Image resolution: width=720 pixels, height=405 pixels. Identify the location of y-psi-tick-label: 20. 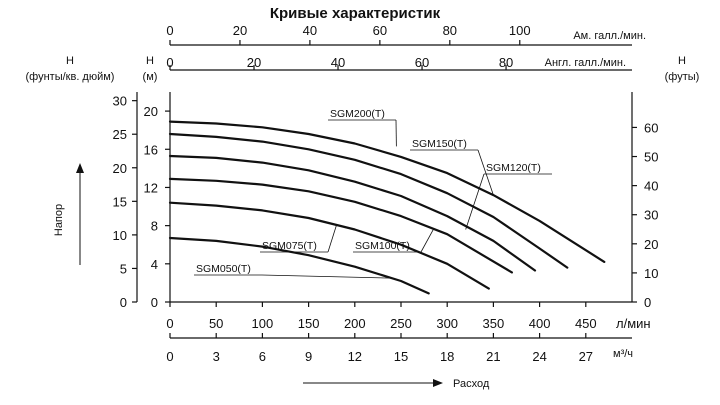
(120, 168).